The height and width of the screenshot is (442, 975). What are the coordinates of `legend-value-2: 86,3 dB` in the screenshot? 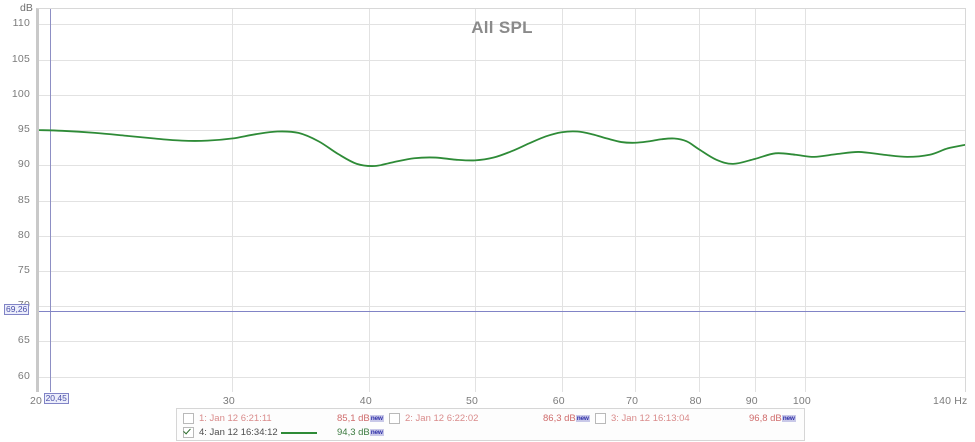 It's located at (559, 418).